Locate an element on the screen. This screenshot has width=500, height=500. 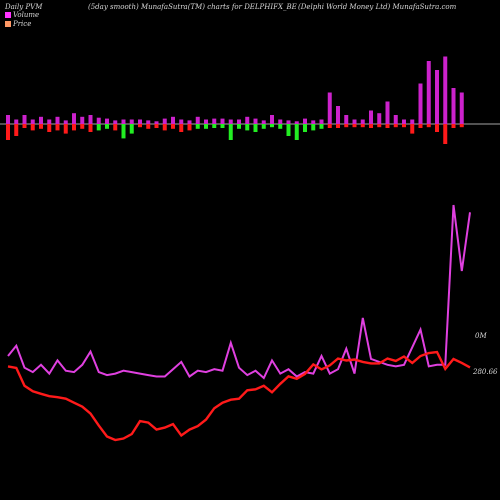
legend-volume: Volume is located at coordinates (22, 15).